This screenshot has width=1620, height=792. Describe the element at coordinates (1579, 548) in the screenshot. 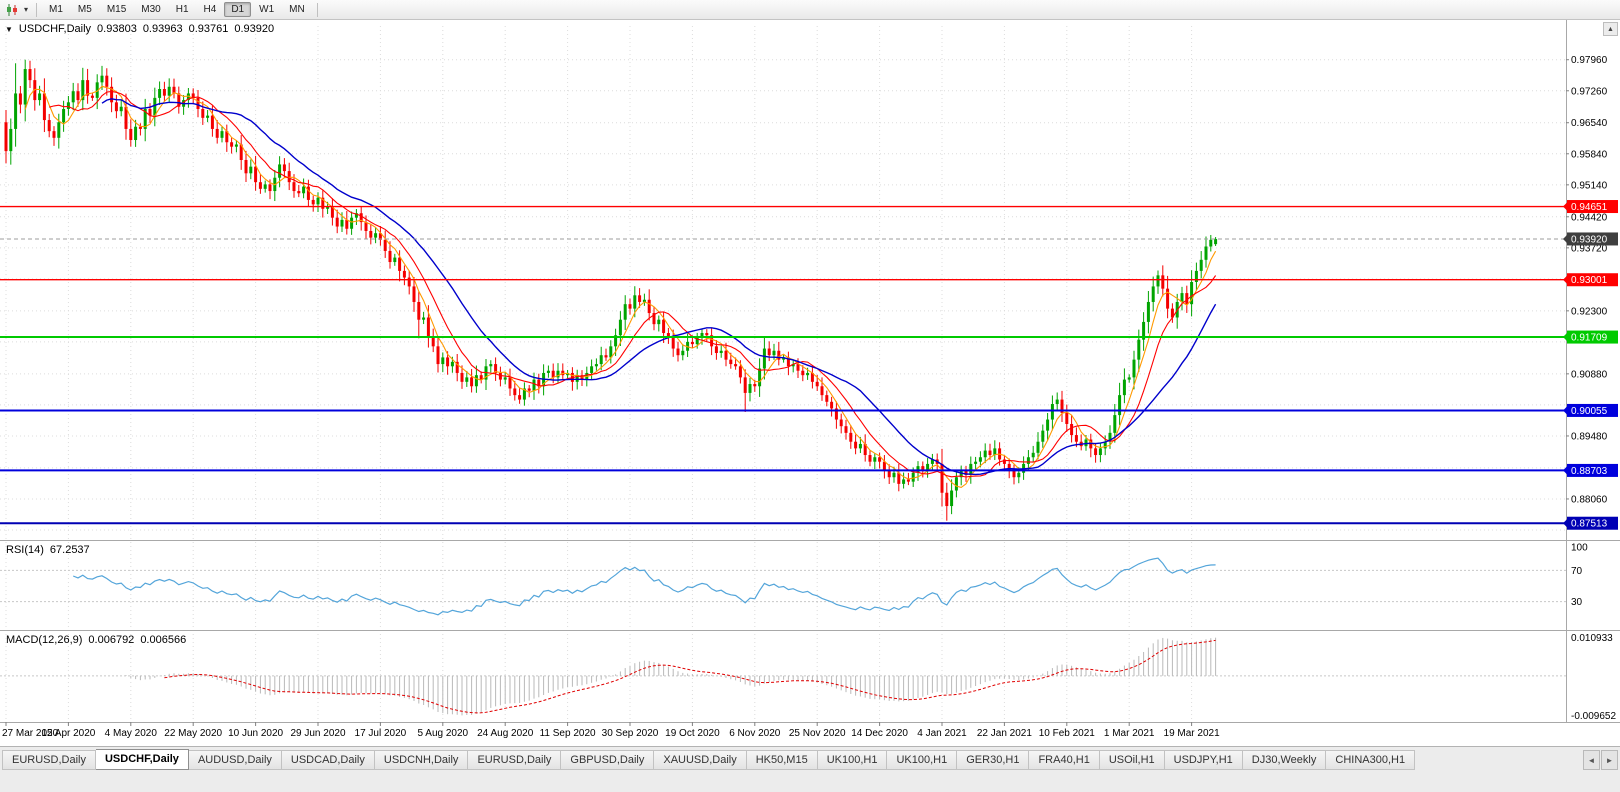

I see `svg-text: 100` at that location.